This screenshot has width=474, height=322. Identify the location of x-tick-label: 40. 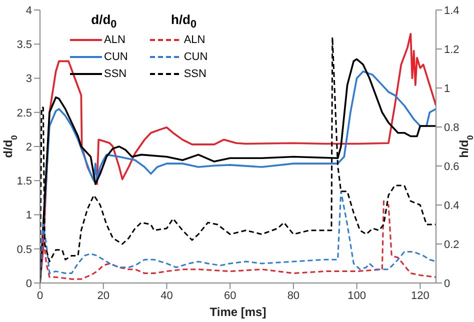
(166, 296).